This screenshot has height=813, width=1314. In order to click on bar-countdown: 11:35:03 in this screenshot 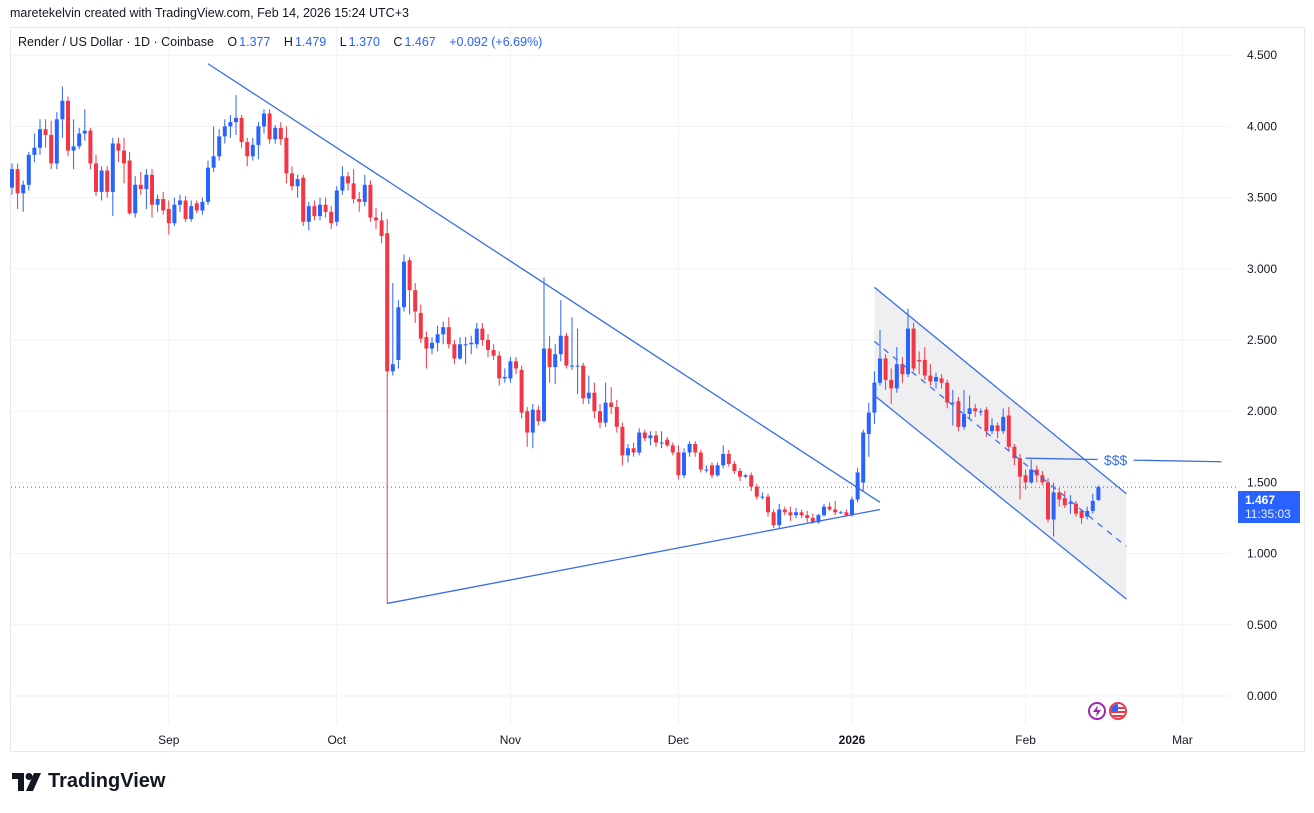, I will do `click(1268, 514)`.